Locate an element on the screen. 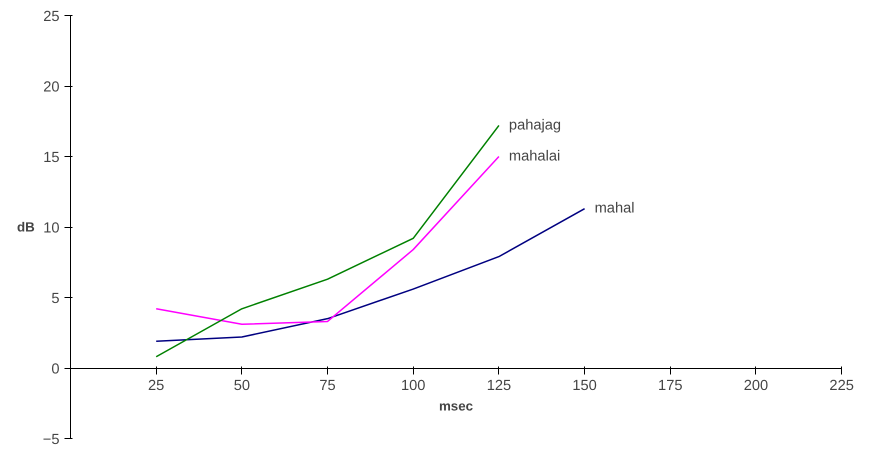 This screenshot has height=458, width=882. x-tick-label: 150 is located at coordinates (584, 386).